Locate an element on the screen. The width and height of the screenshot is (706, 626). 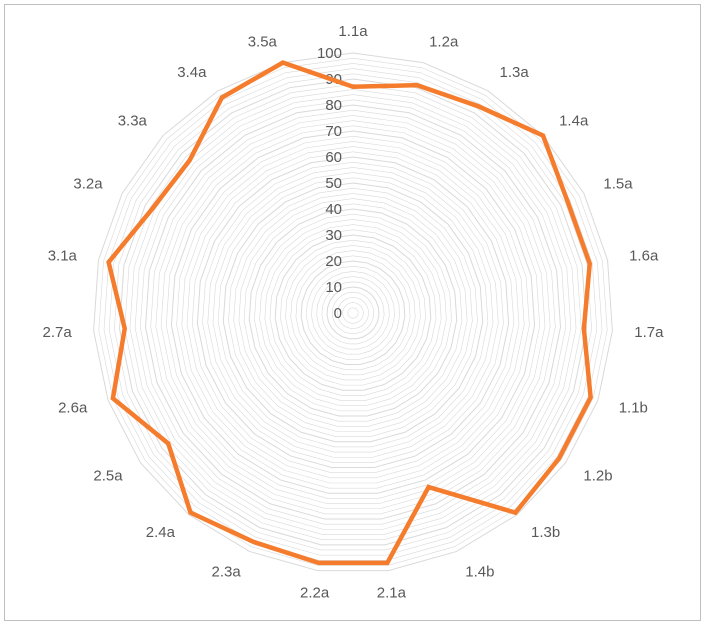
category-label: 3.5a is located at coordinates (263, 42).